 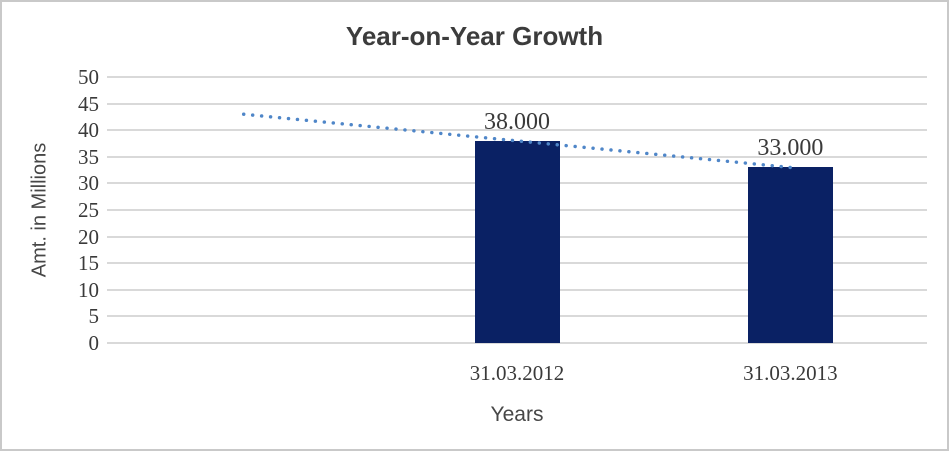 I want to click on y-tick-label: 35, so click(x=88, y=156).